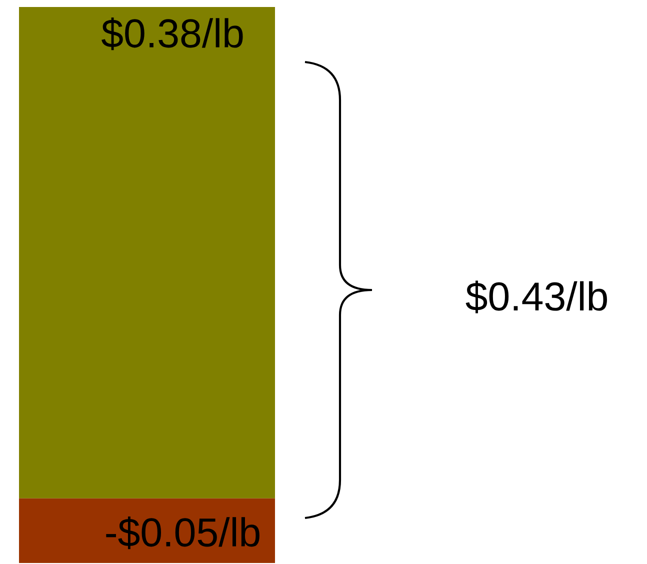 The width and height of the screenshot is (647, 564). Describe the element at coordinates (536, 297) in the screenshot. I see `text: $0.43/lb` at that location.